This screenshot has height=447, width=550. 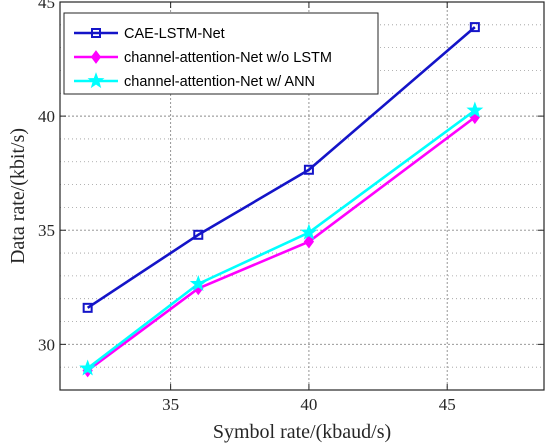 What do you see at coordinates (46, 6) in the screenshot?
I see `y-tick-label: 45` at bounding box center [46, 6].